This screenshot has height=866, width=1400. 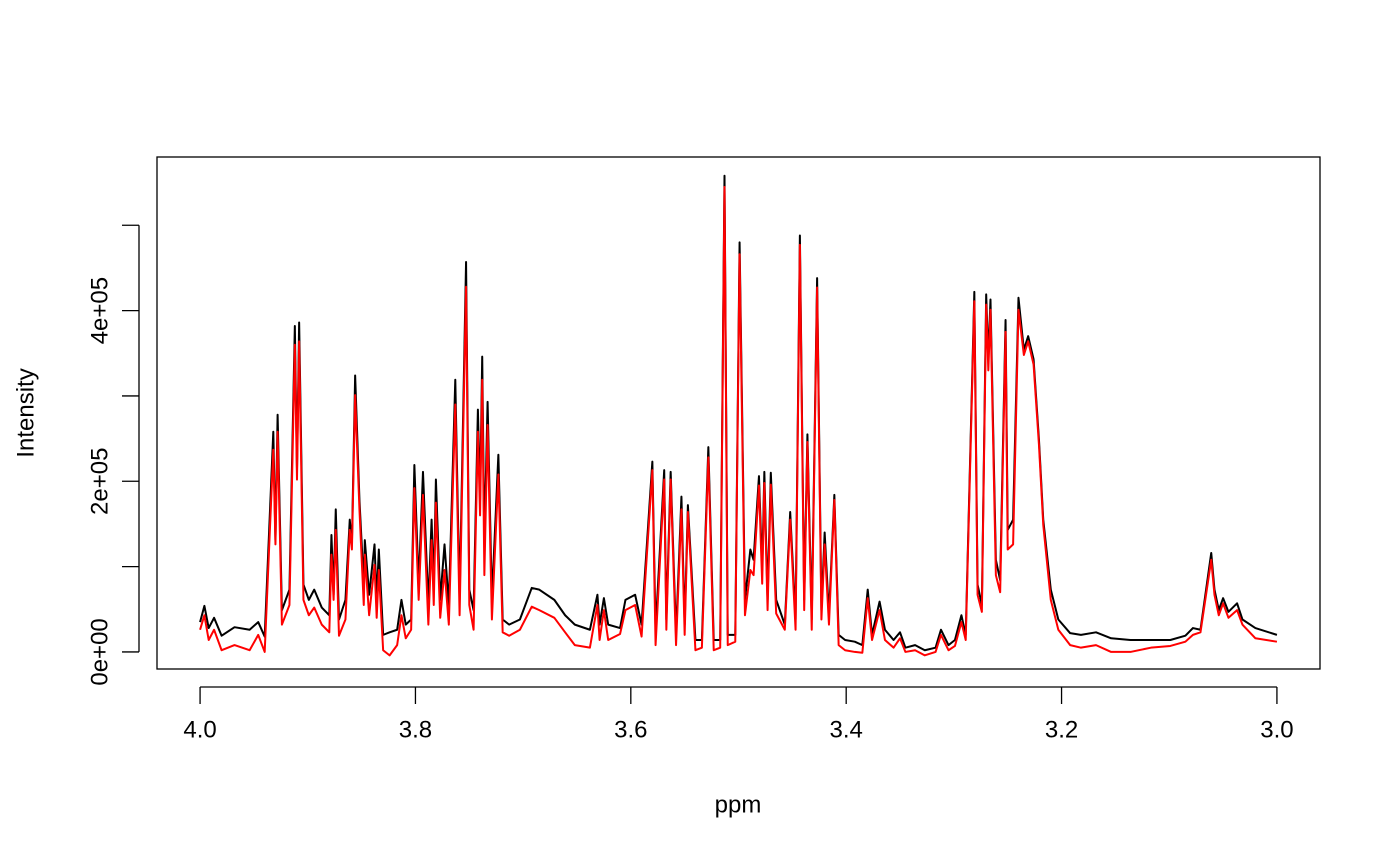 What do you see at coordinates (630, 729) in the screenshot?
I see `x-tick-label: 3.6` at bounding box center [630, 729].